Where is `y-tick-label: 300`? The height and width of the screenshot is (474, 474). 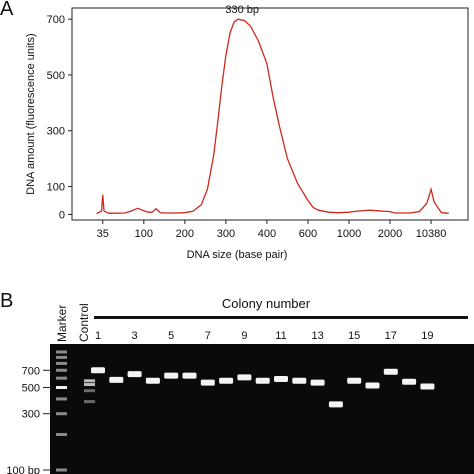
y-tick-label: 300 is located at coordinates (56, 132).